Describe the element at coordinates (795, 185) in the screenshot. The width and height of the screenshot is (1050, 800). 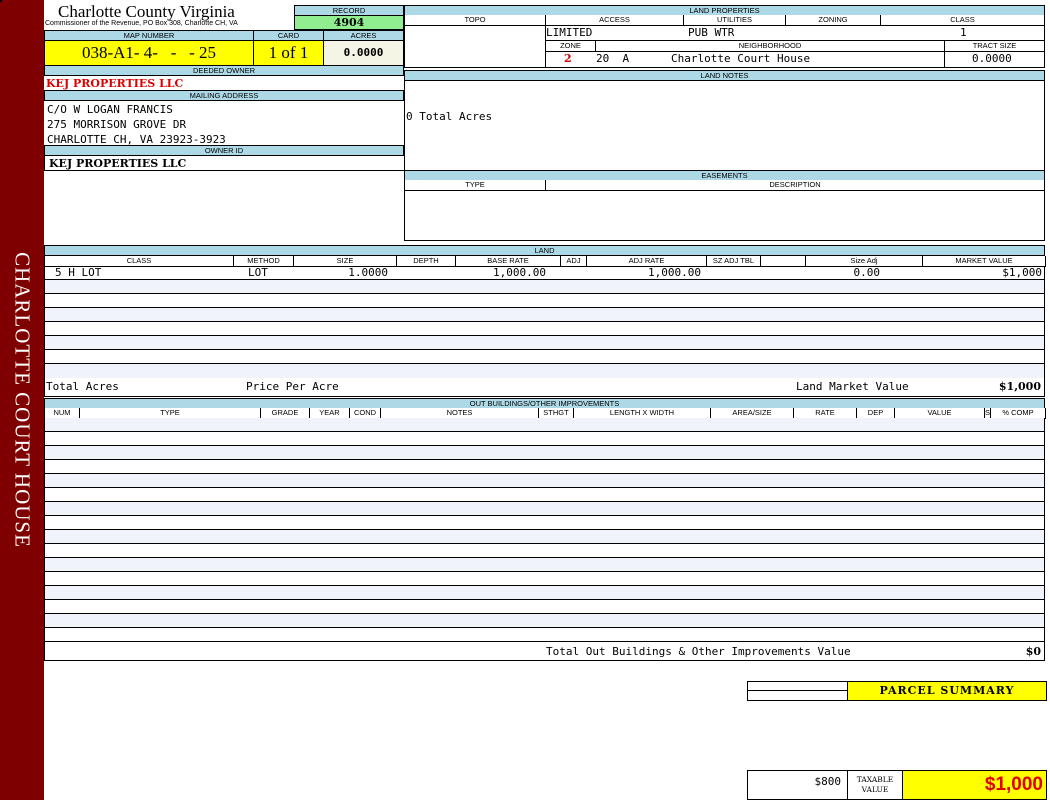
I see `easement-description-header: DESCRIPTION` at that location.